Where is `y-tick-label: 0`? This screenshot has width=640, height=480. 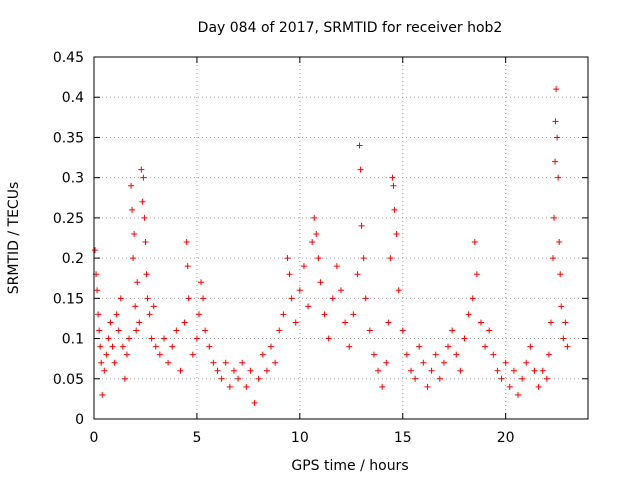
y-tick-label: 0 is located at coordinates (79, 420).